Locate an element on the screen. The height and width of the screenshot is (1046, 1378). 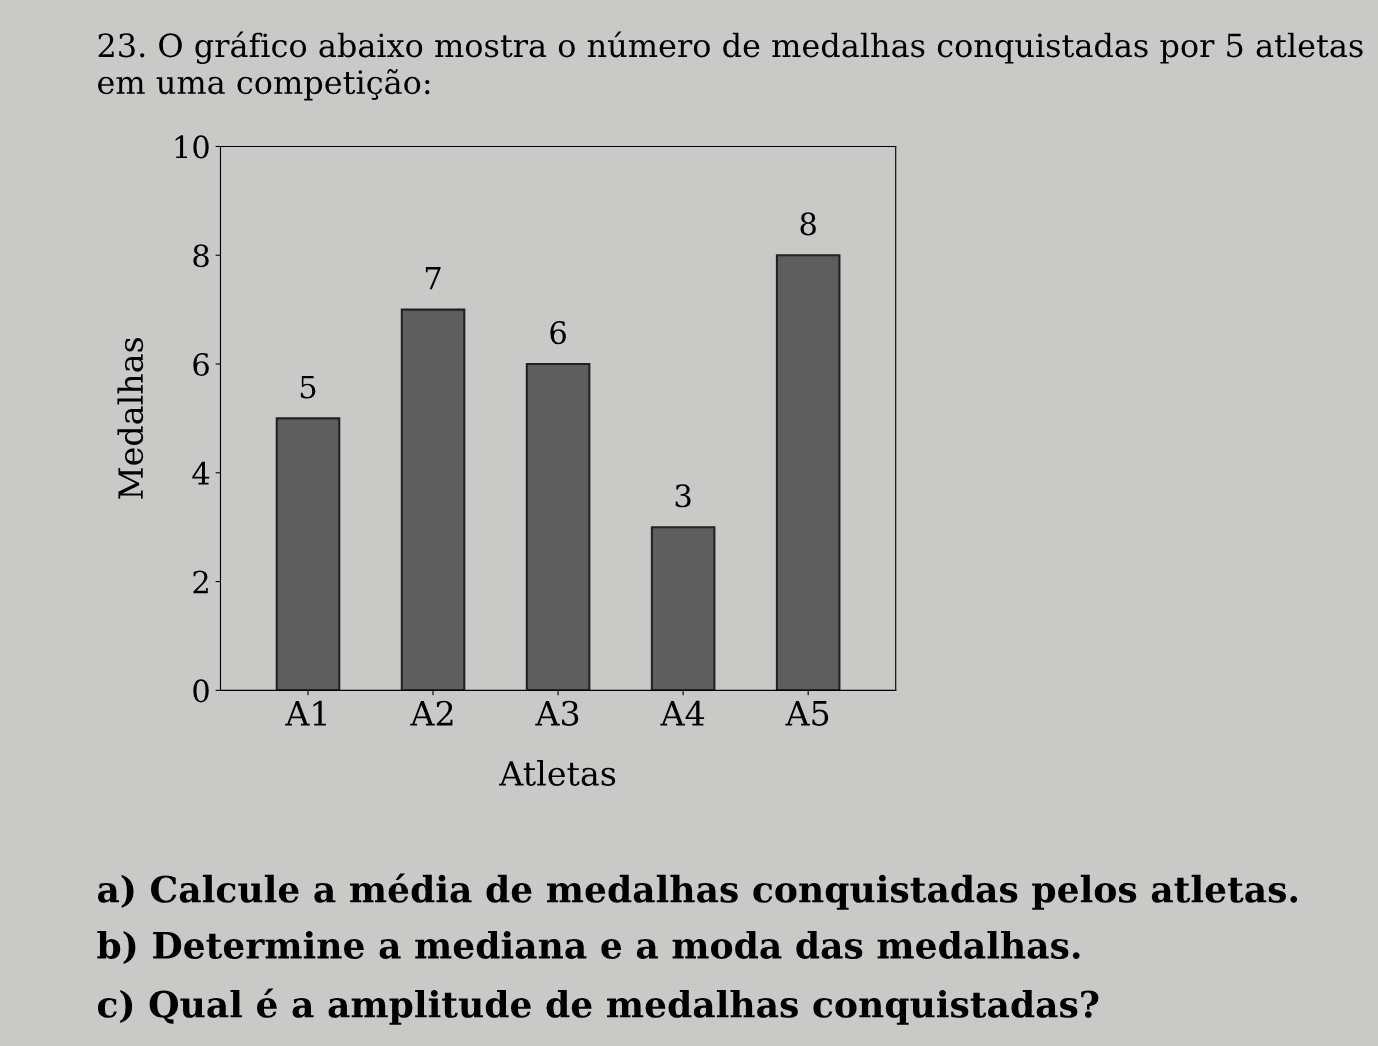
data-label: 3 is located at coordinates (683, 496).